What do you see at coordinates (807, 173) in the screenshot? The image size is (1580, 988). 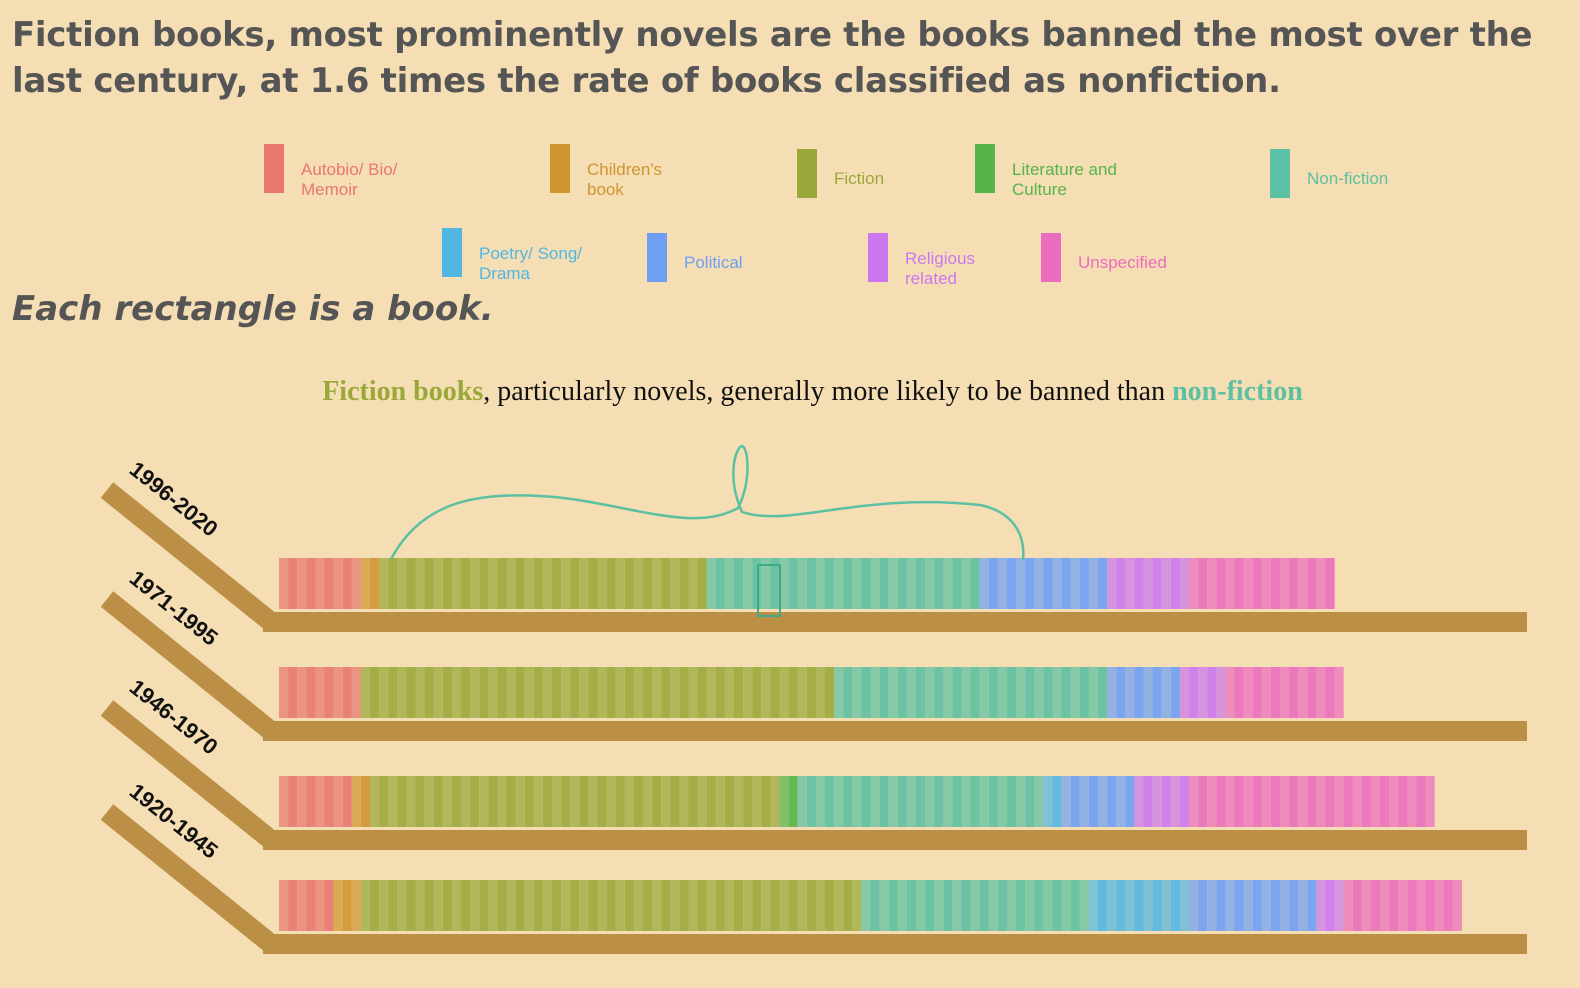 I see `legend-swatch-fiction` at bounding box center [807, 173].